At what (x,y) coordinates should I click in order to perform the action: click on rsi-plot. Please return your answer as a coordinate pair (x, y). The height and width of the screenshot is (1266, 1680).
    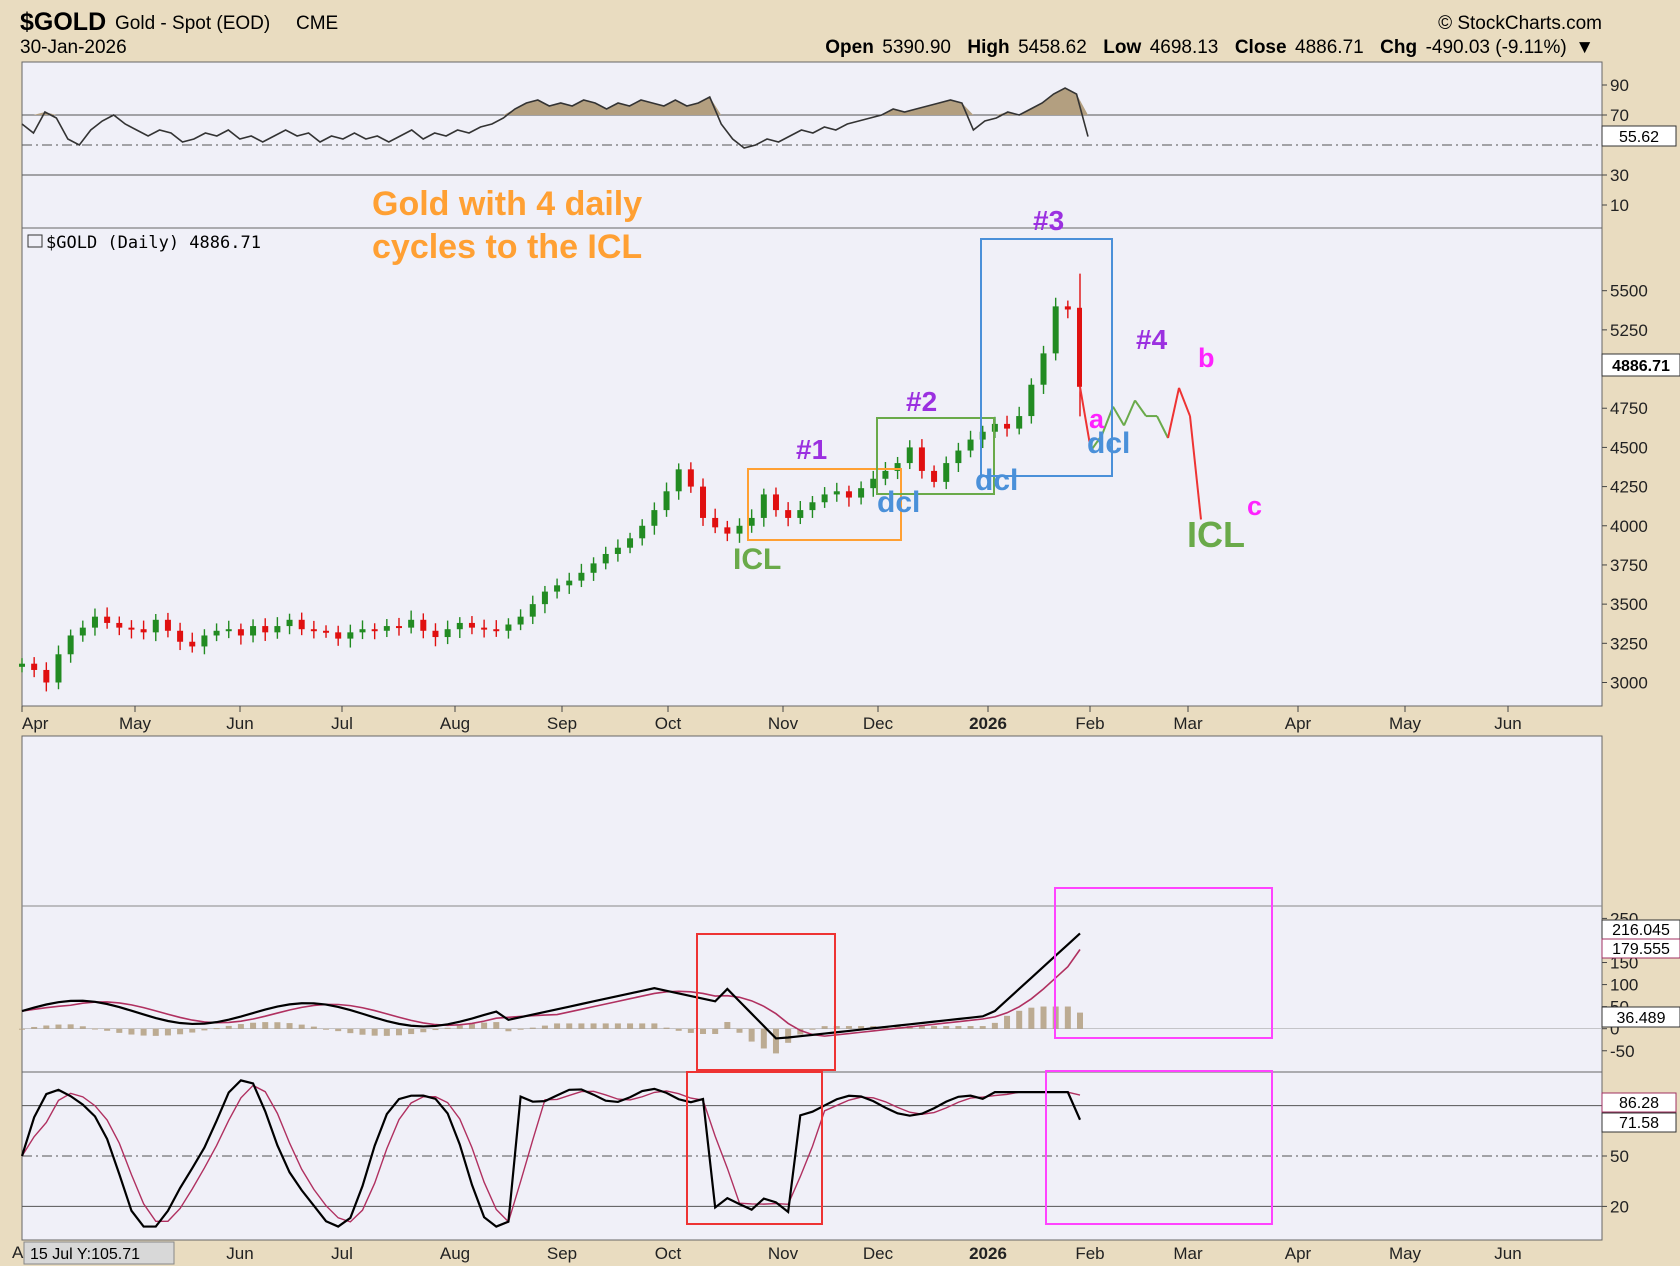
    Looking at the image, I should click on (555, 118).